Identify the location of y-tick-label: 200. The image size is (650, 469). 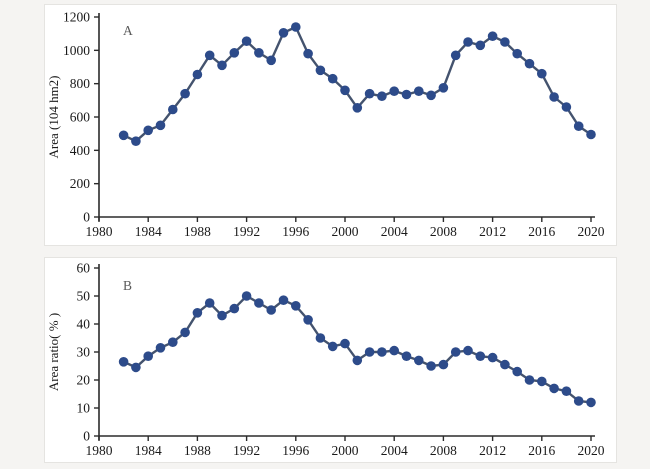
(80, 183).